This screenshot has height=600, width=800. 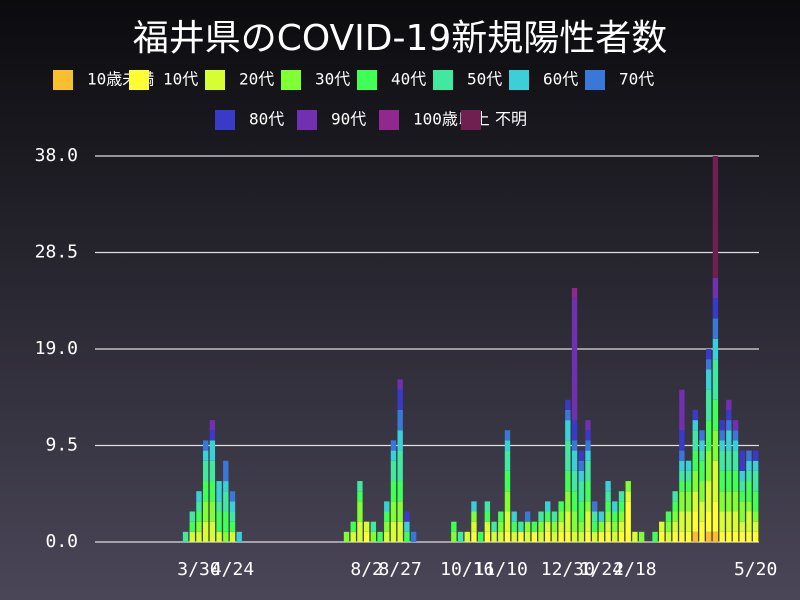 I want to click on legend-label: 90代, so click(x=348, y=119).